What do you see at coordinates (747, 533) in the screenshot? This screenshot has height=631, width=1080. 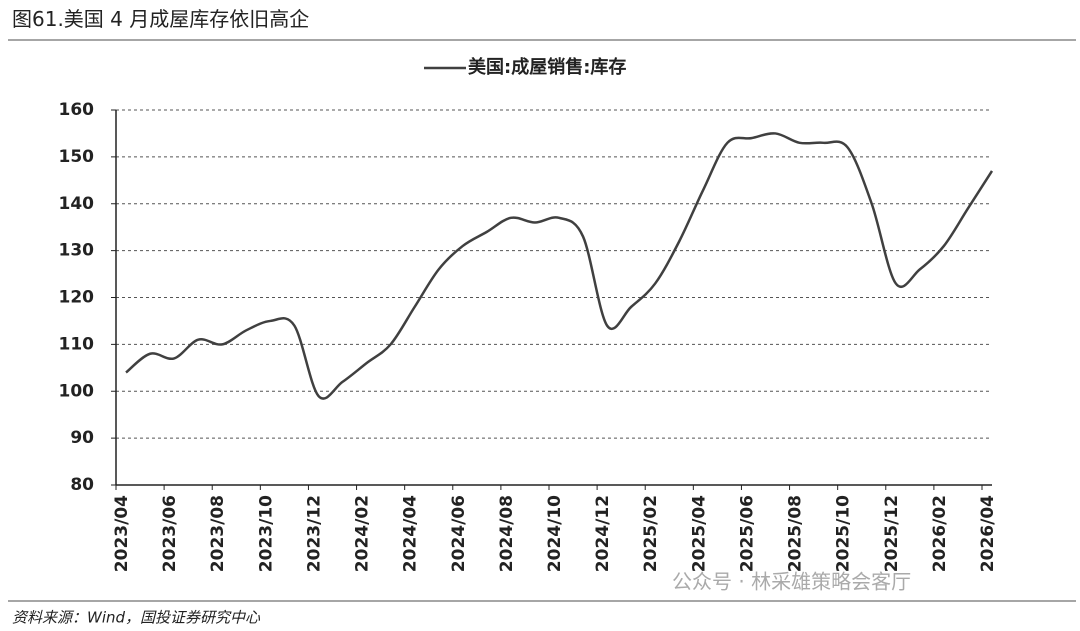 I see `x-tick-label: 2025/06` at bounding box center [747, 533].